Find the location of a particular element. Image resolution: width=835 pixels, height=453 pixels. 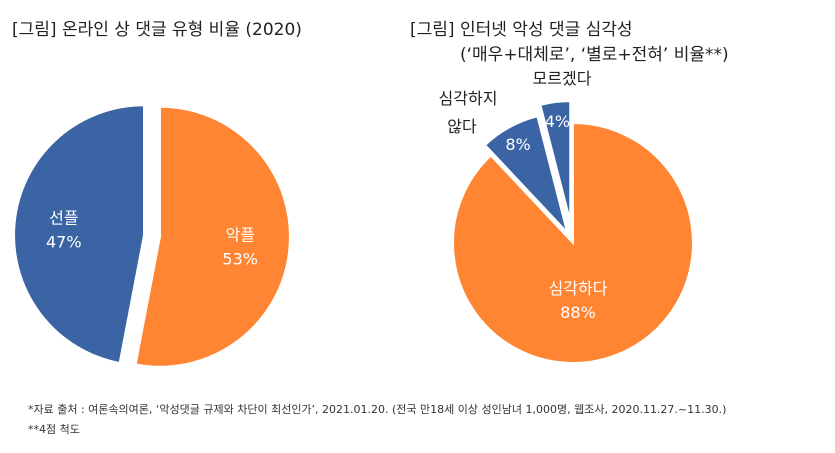

slice-value: 8% is located at coordinates (517, 144).